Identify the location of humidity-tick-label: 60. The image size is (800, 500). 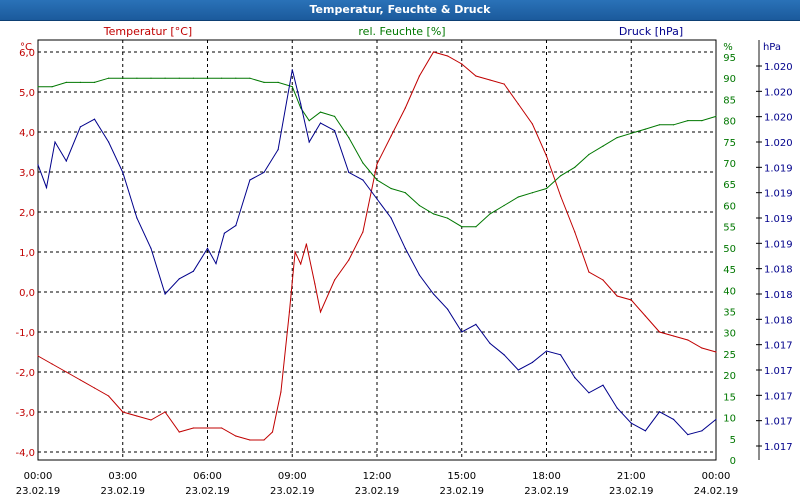
(729, 206).